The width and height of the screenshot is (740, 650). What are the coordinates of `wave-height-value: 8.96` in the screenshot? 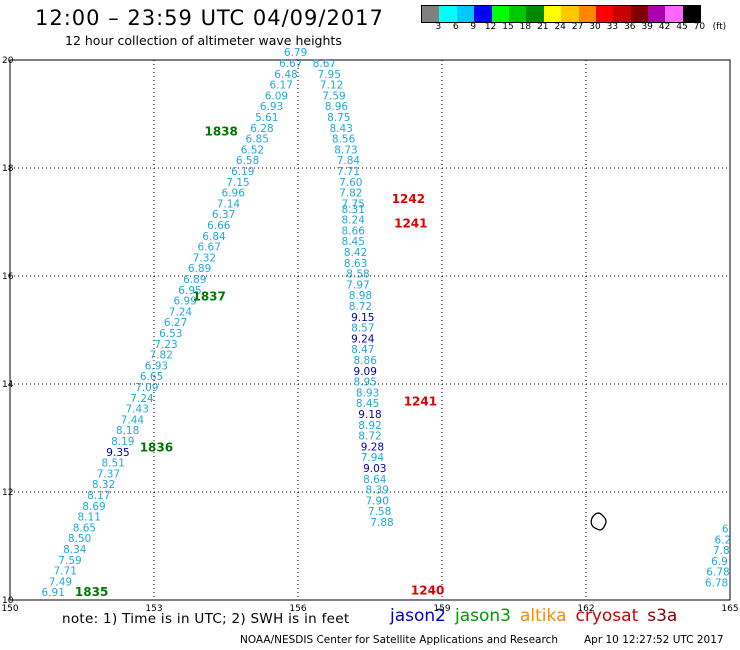 It's located at (337, 107).